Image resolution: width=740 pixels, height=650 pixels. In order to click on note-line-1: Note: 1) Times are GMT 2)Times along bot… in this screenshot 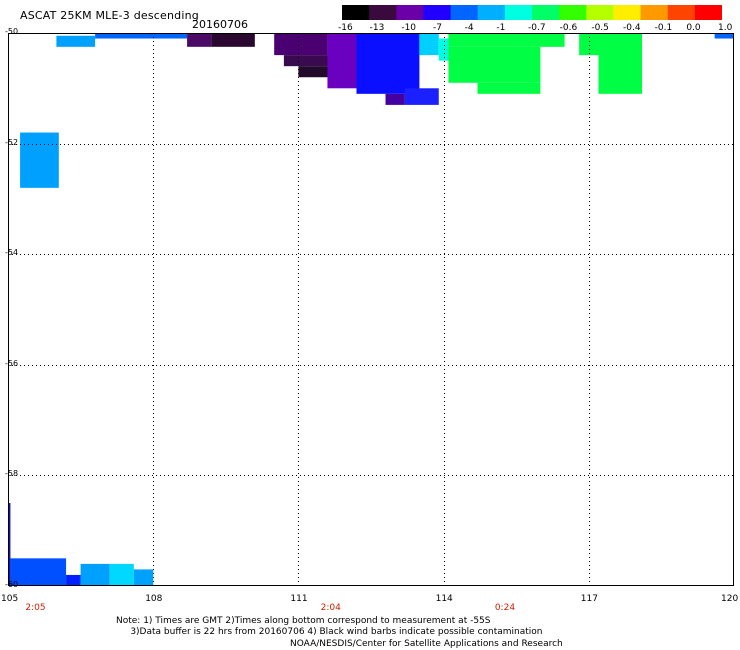, I will do `click(303, 621)`.